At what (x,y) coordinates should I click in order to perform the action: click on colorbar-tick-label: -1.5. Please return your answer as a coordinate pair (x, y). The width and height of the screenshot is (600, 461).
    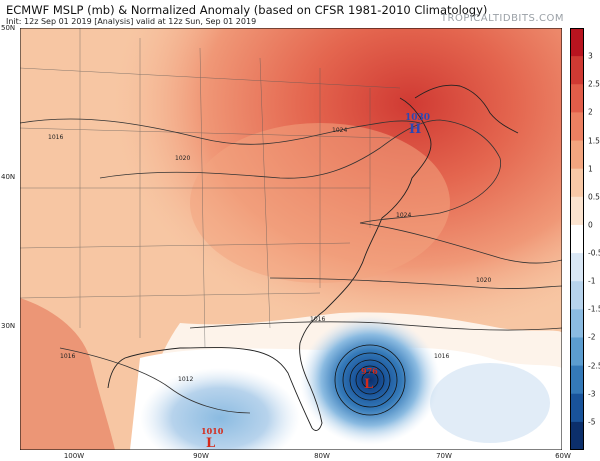
    Looking at the image, I should click on (594, 309).